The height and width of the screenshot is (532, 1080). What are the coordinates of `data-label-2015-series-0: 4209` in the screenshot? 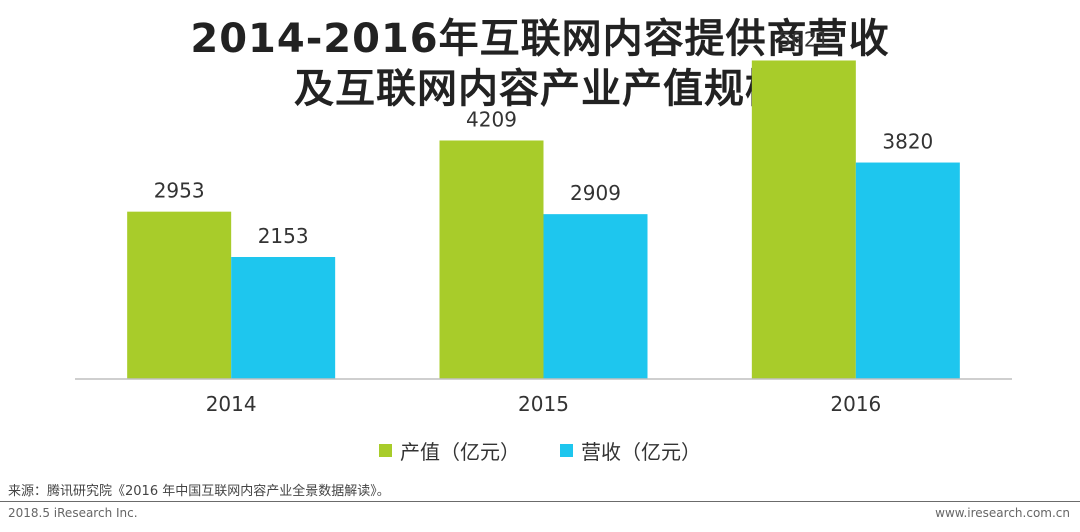 It's located at (491, 119).